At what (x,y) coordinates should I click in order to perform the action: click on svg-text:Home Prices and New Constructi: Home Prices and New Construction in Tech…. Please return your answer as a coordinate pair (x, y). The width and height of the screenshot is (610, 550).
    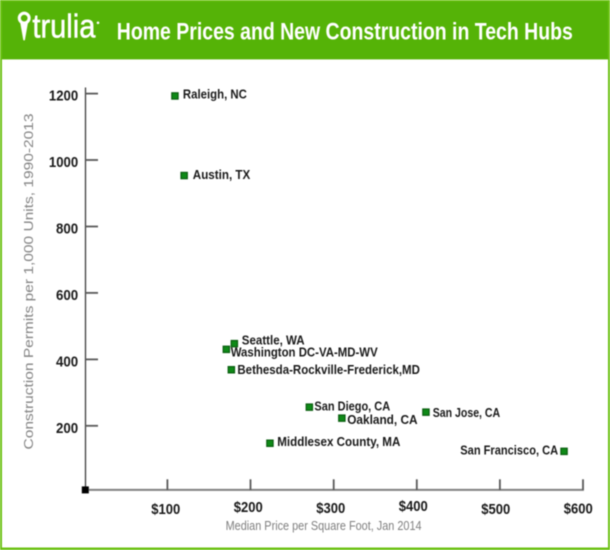
    Looking at the image, I should click on (345, 32).